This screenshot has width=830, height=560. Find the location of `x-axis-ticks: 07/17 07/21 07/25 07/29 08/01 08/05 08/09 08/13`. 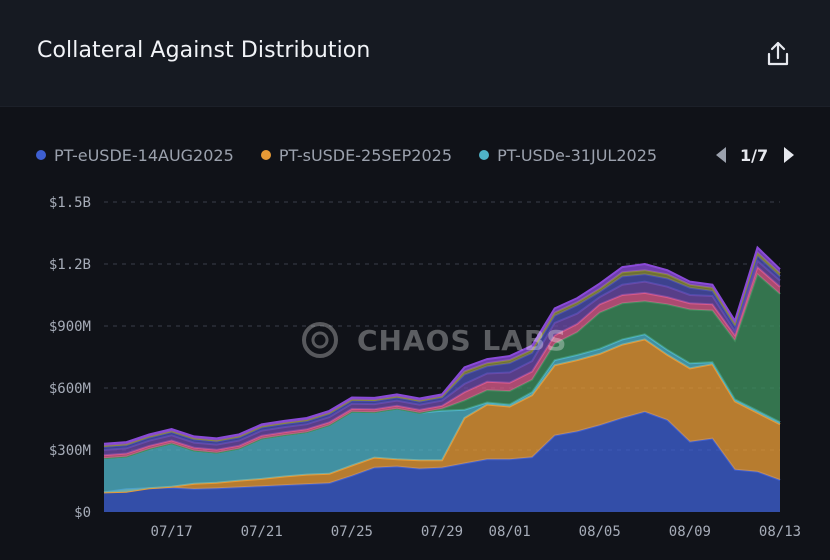

x-axis-ticks: 07/17 07/21 07/25 07/29 08/01 08/05 08/09 08/13 is located at coordinates (476, 532).